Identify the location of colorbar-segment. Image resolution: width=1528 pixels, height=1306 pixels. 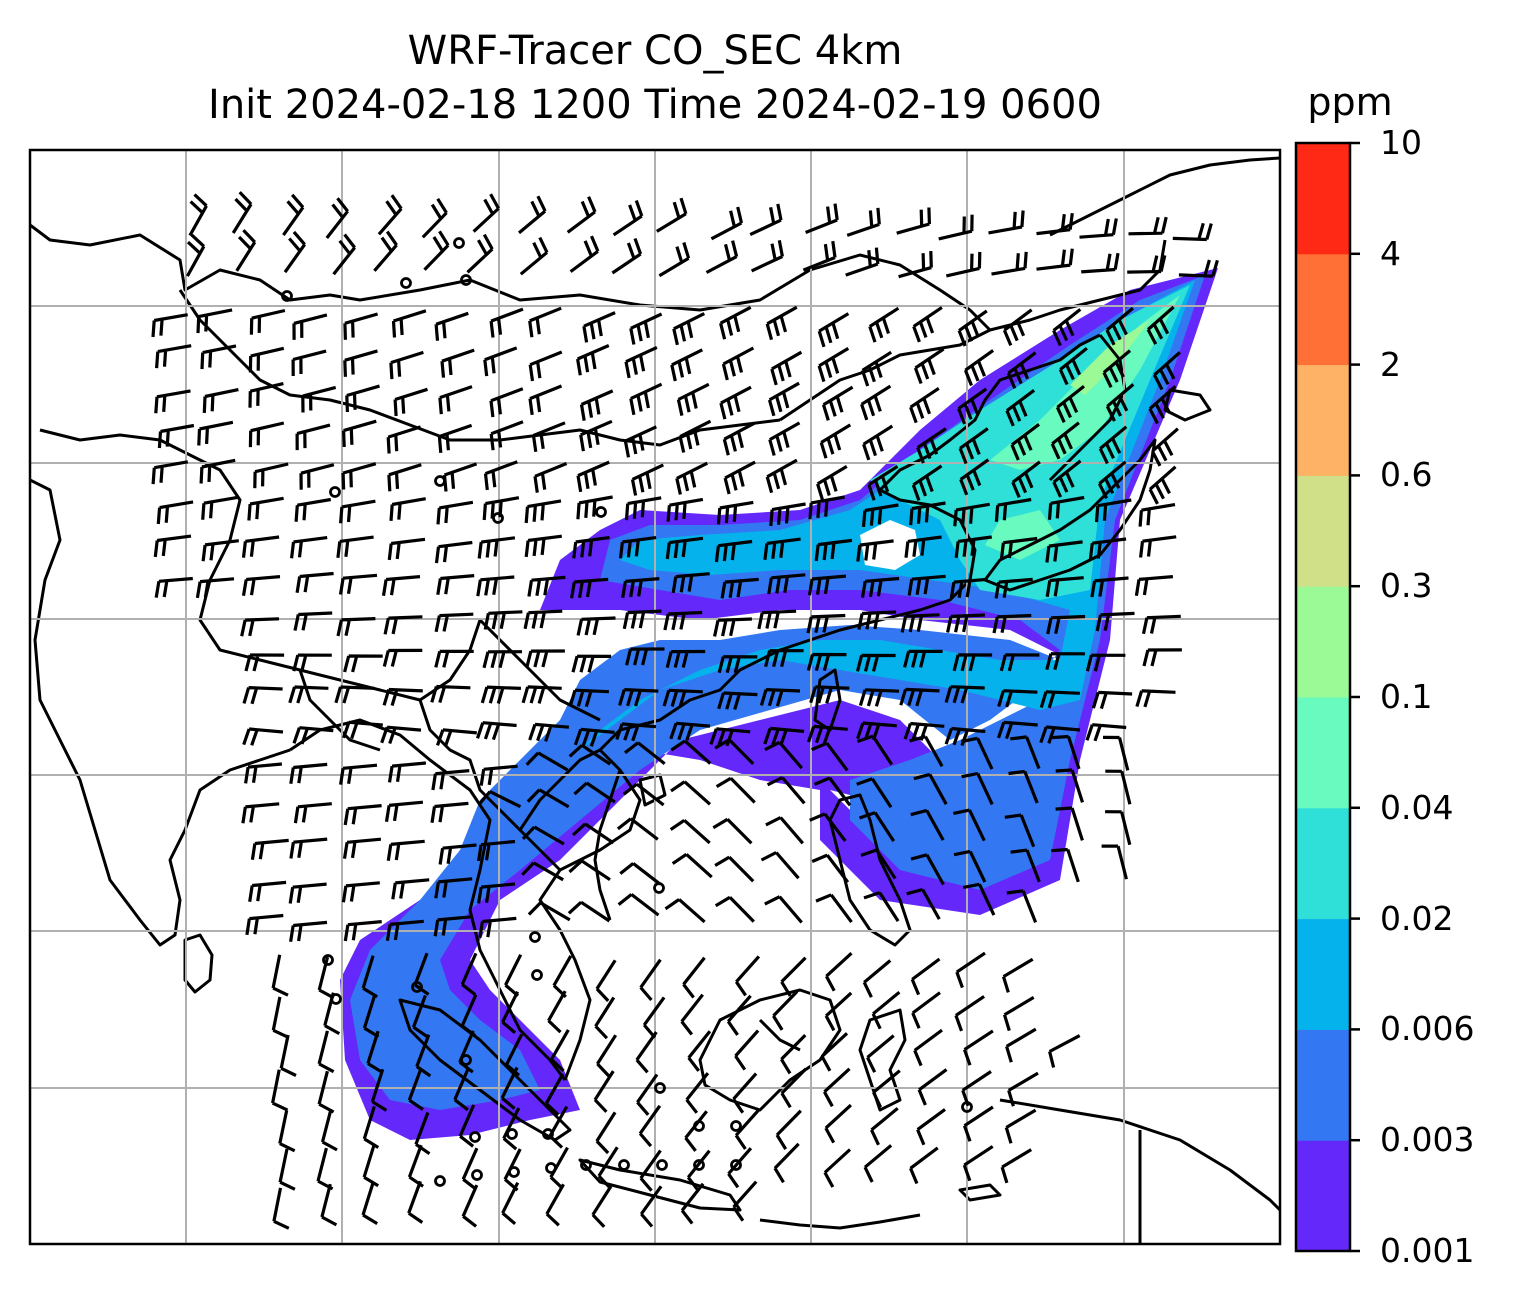
(1323, 642).